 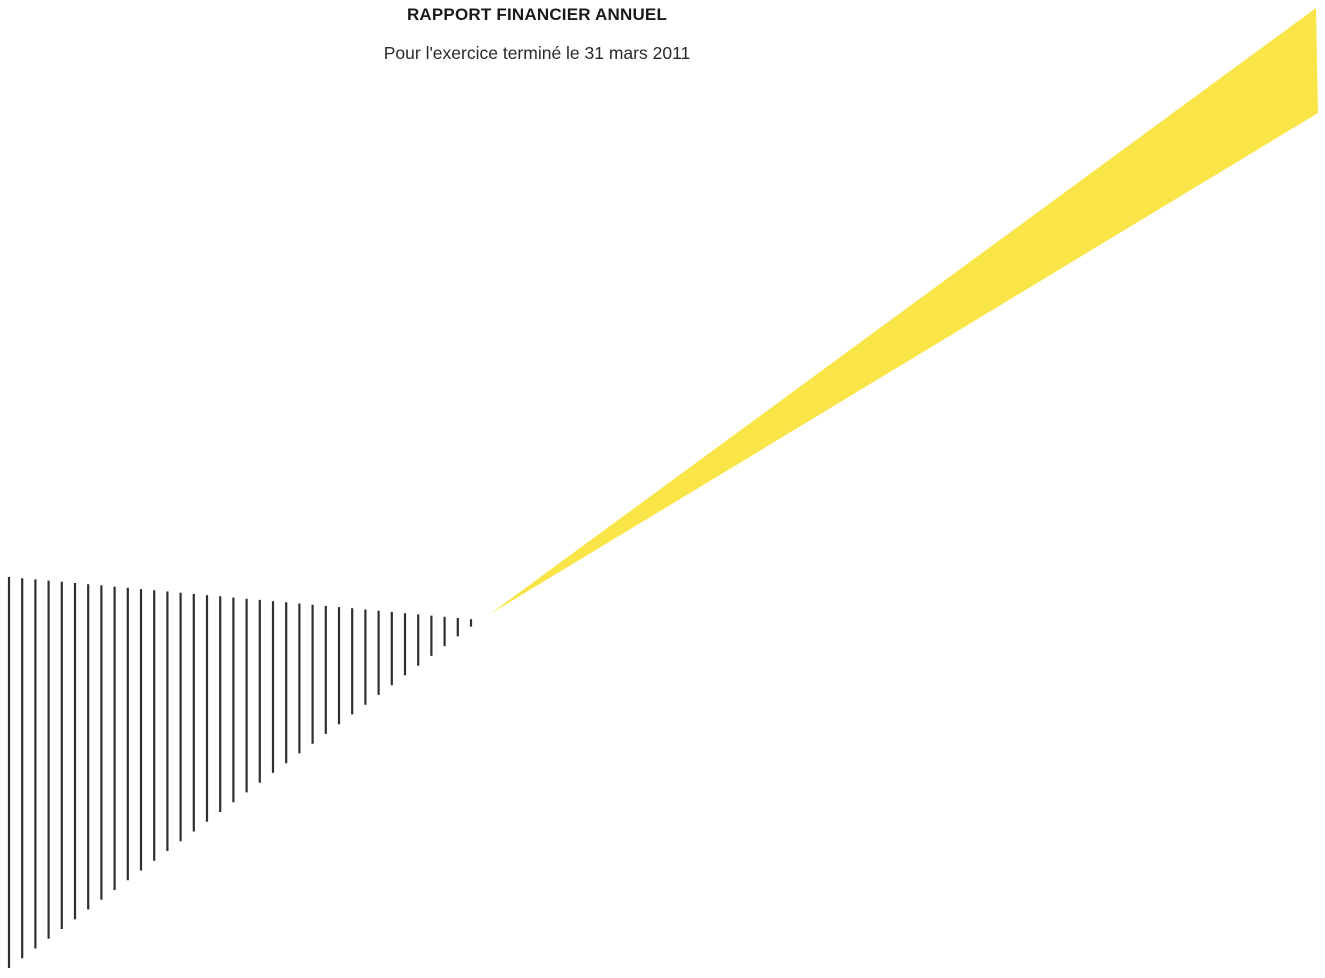 I want to click on striped-triangle, so click(x=240, y=772).